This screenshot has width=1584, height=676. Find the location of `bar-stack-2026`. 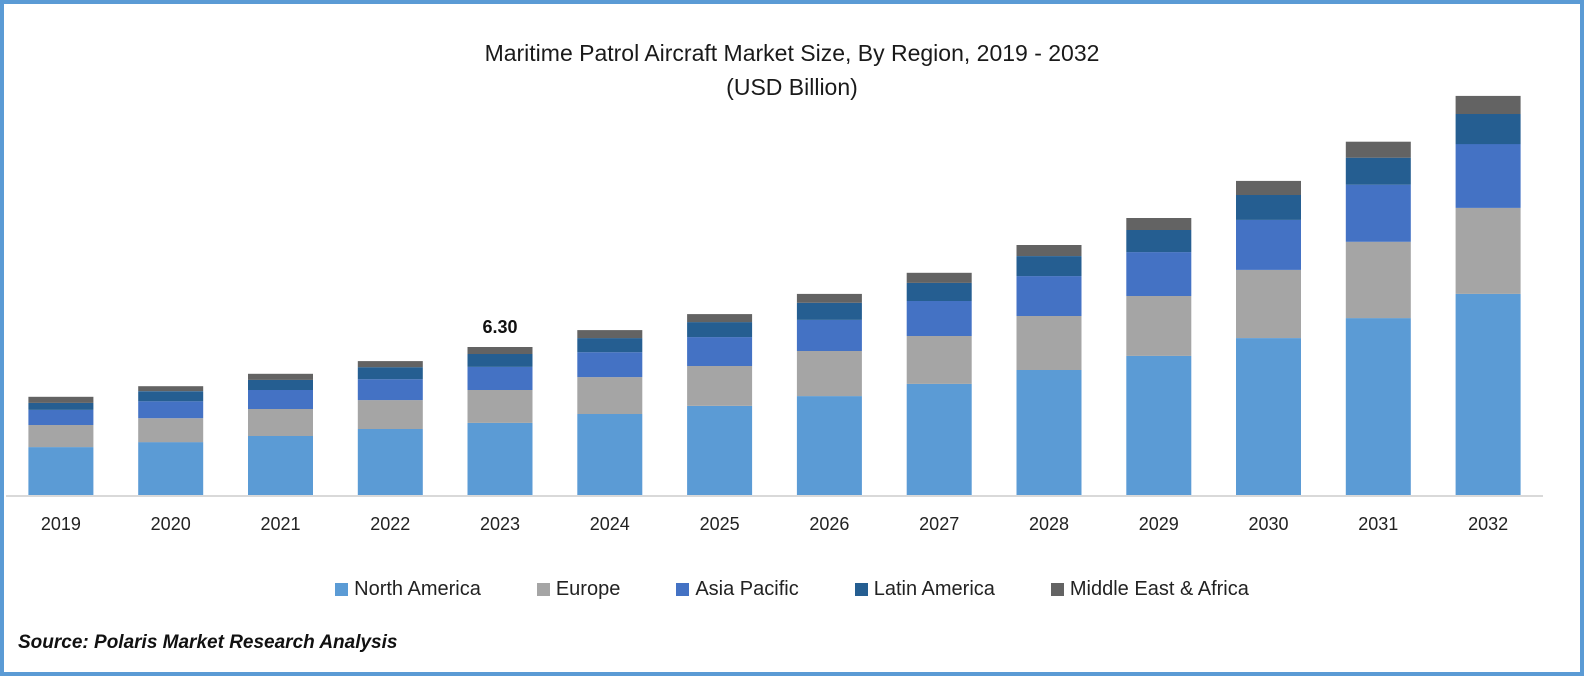

bar-stack-2026 is located at coordinates (829, 394).